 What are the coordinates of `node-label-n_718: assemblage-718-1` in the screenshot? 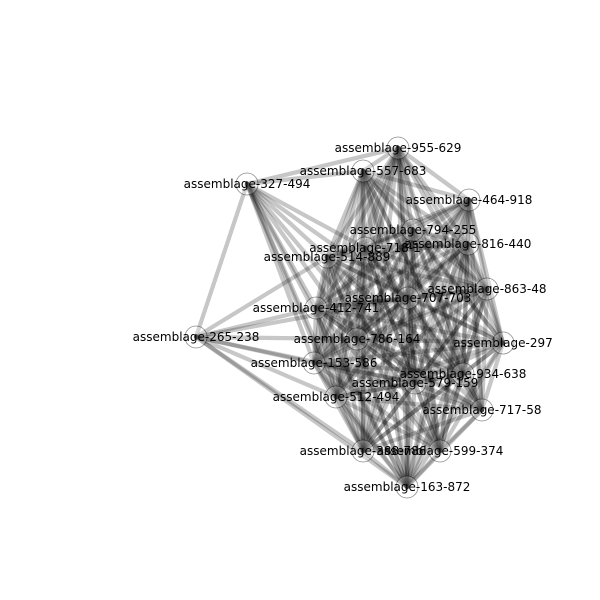 It's located at (364, 248).